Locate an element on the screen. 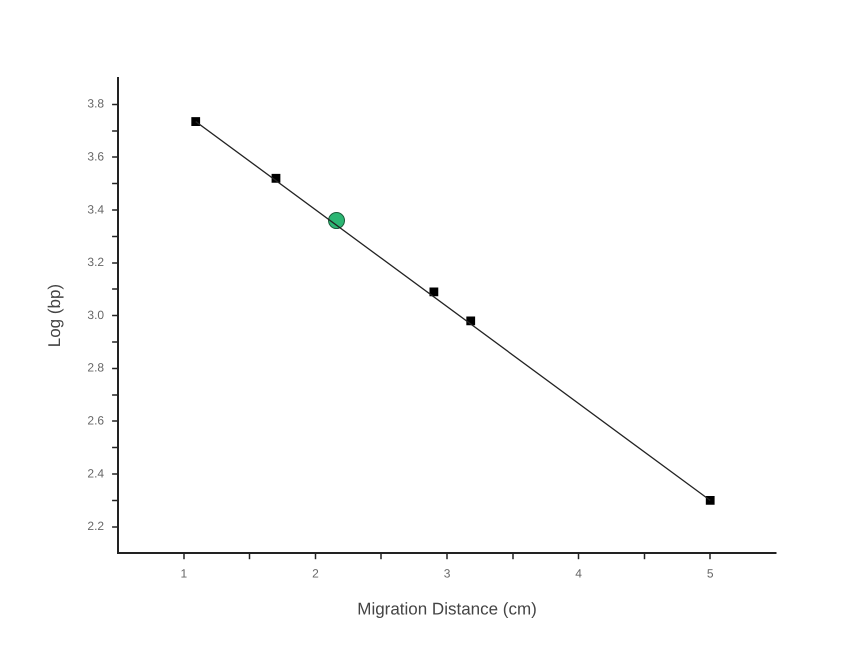  x-tick-label: 2 is located at coordinates (316, 573).